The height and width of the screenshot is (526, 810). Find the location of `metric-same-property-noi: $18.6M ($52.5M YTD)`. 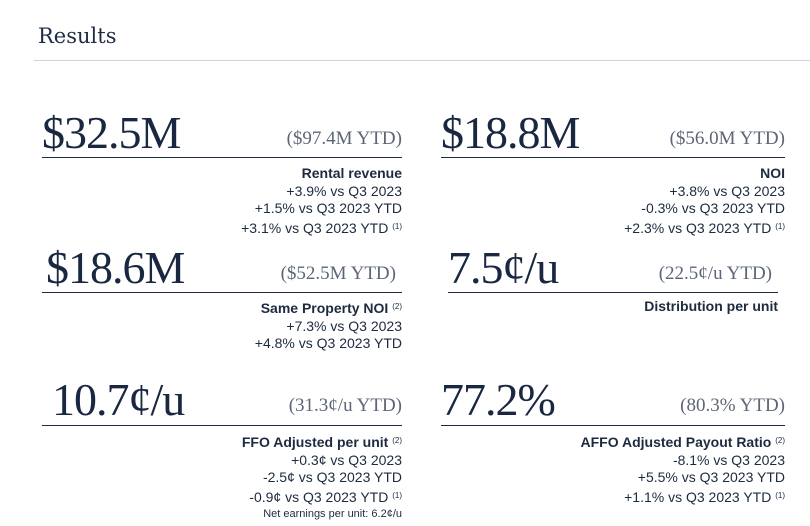

metric-same-property-noi: $18.6M ($52.5M YTD) is located at coordinates (222, 267).